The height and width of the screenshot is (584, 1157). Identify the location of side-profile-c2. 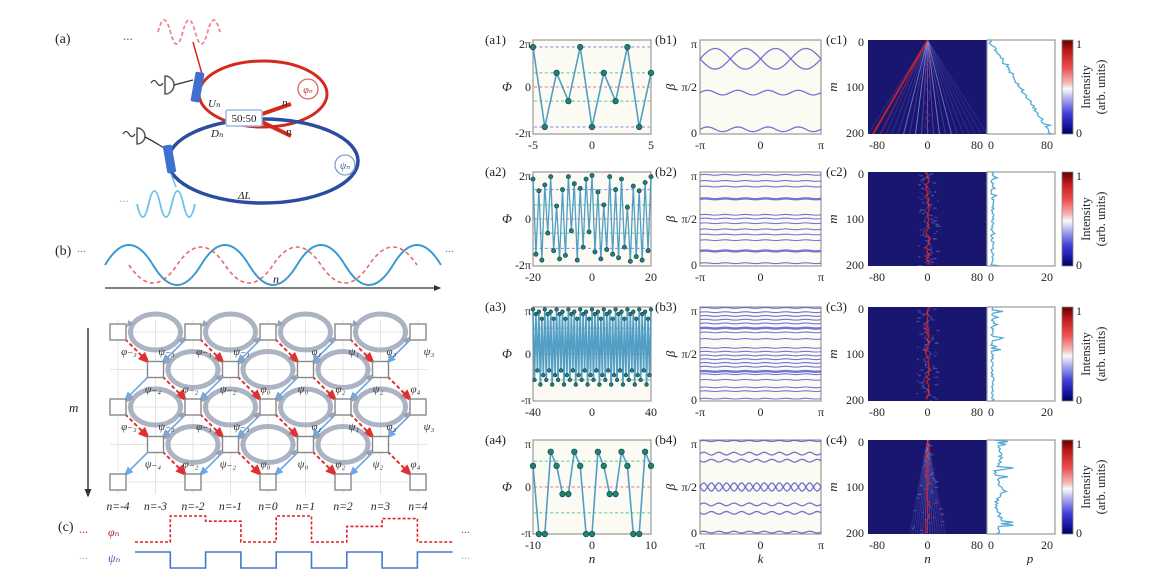
(1021, 219).